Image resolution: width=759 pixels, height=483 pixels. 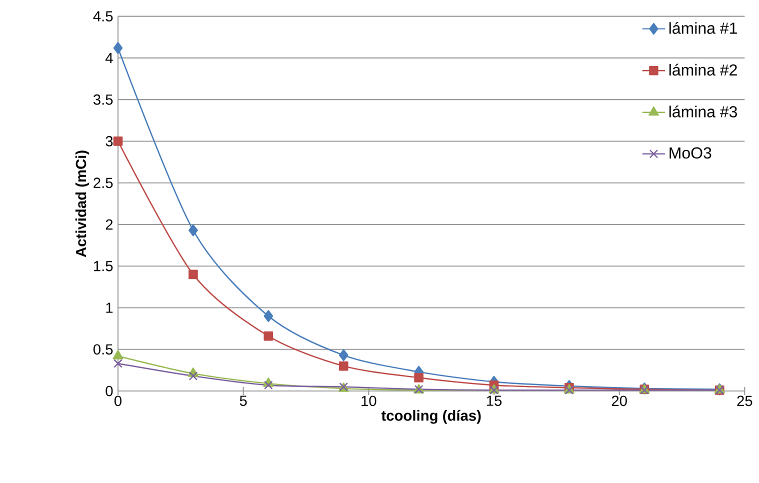 What do you see at coordinates (103, 99) in the screenshot?
I see `y-tick-label: 3.5` at bounding box center [103, 99].